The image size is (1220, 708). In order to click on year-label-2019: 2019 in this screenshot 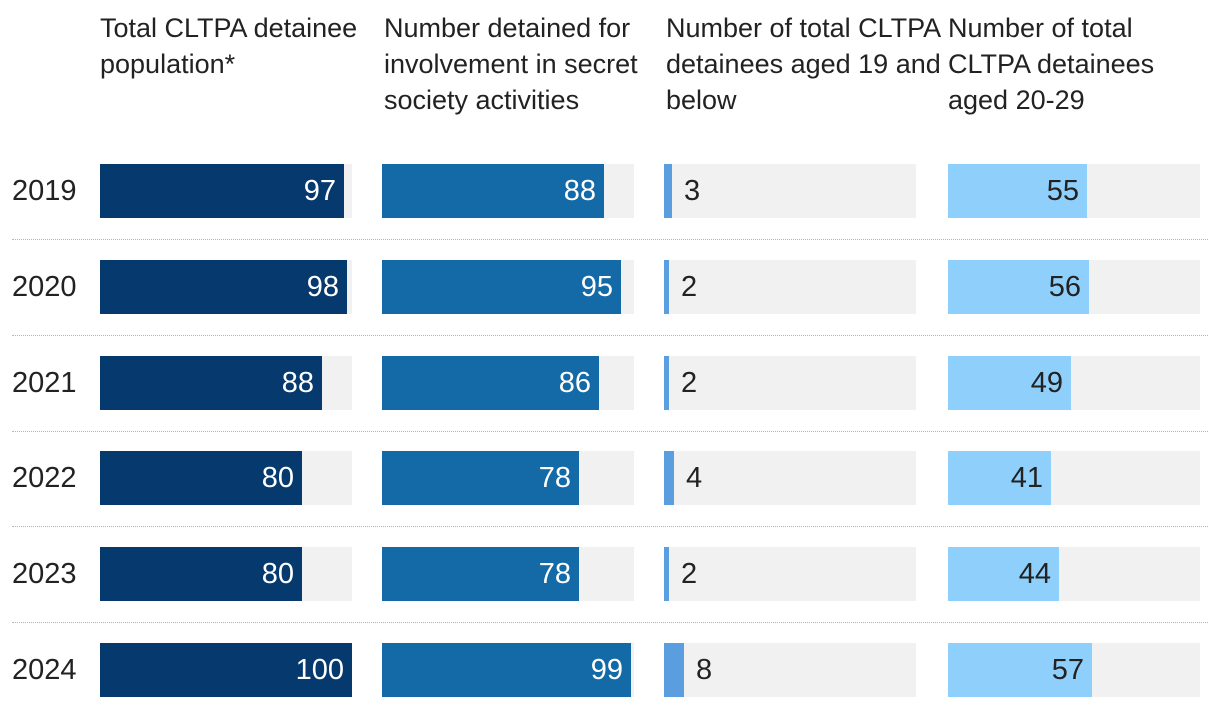, I will do `click(44, 191)`.